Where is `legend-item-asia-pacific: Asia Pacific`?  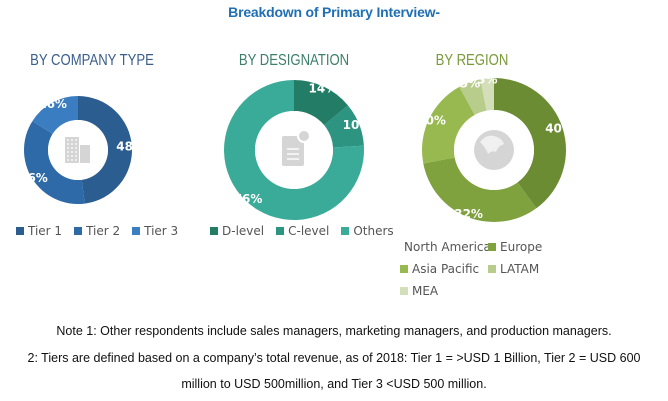
legend-item-asia-pacific: Asia Pacific is located at coordinates (444, 269).